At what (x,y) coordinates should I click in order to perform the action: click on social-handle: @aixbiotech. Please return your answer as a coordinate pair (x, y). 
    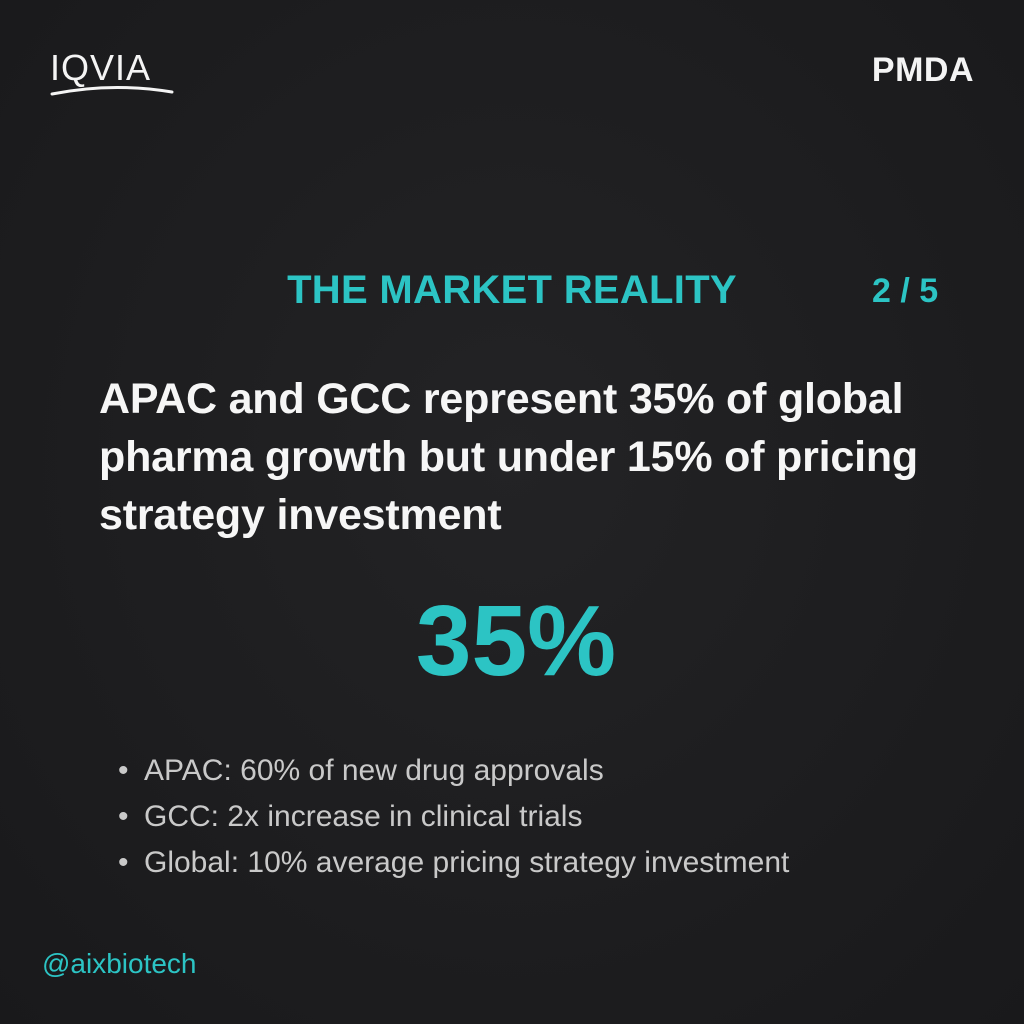
    Looking at the image, I should click on (119, 963).